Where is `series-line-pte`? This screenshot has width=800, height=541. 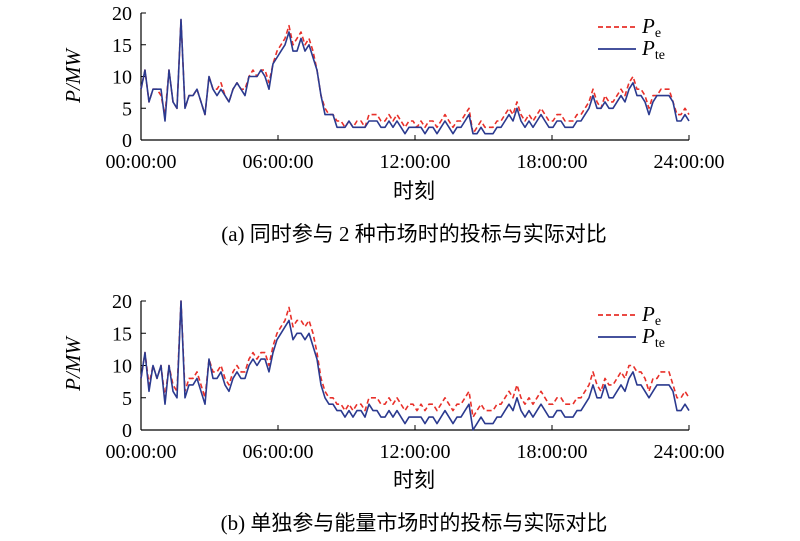 series-line-pte is located at coordinates (415, 76).